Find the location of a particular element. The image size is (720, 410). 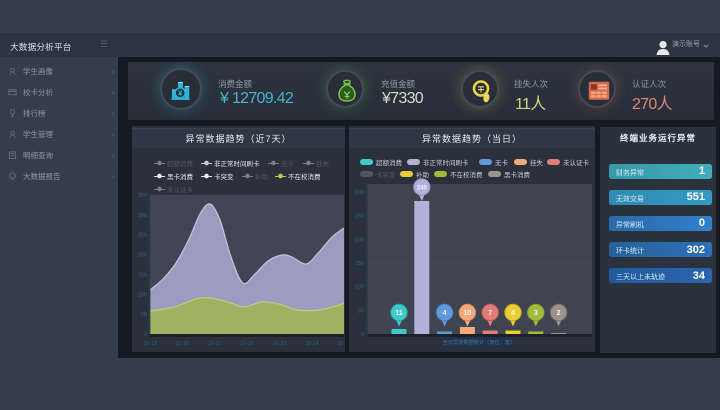

svg-text: 11 is located at coordinates (399, 313).